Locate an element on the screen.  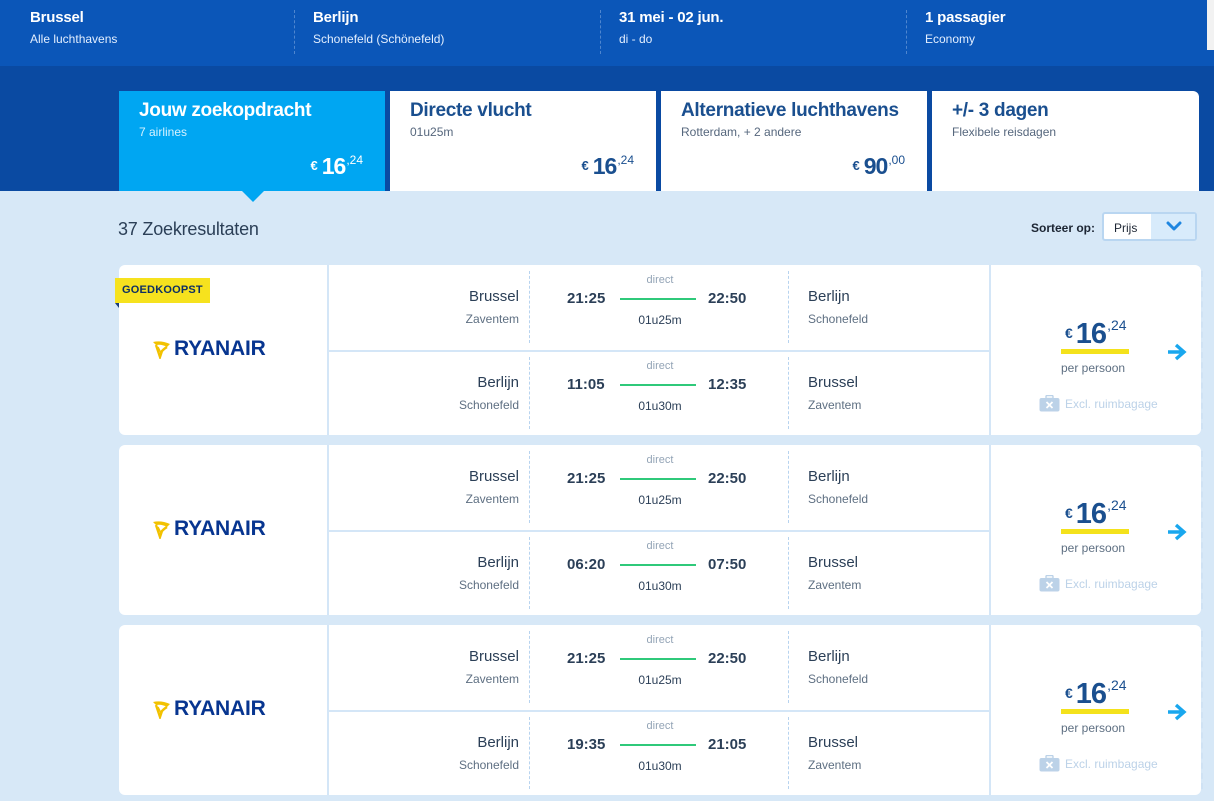
arrival-airport: Zaventem is located at coordinates (835, 405).